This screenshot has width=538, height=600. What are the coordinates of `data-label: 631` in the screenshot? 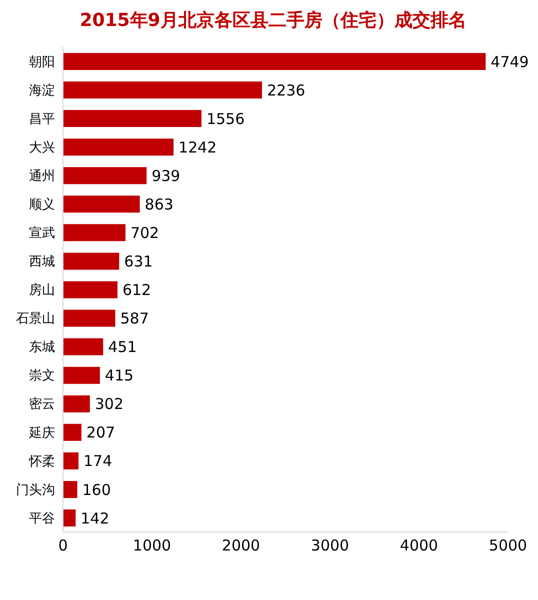 It's located at (138, 261).